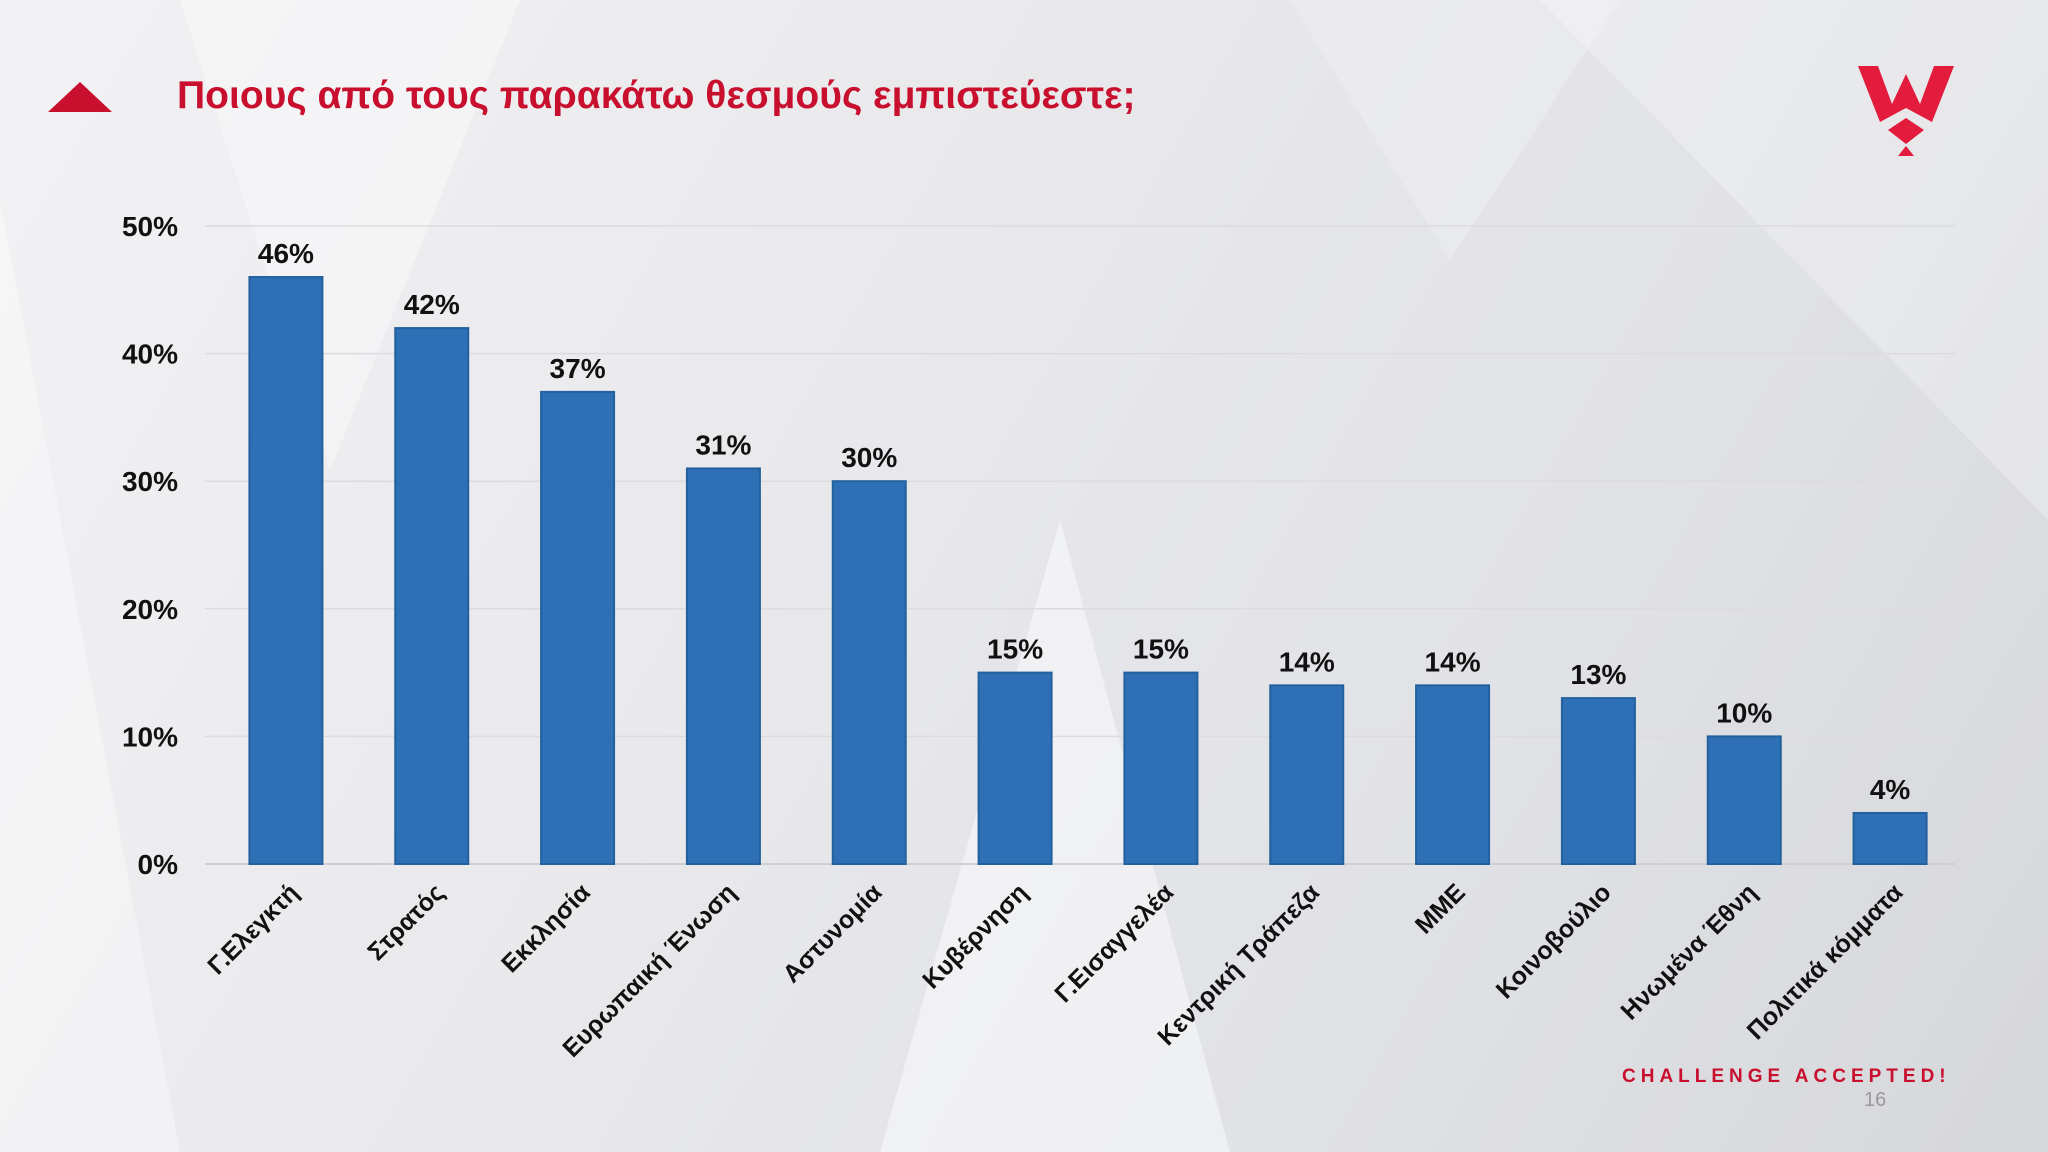 The width and height of the screenshot is (2048, 1152). What do you see at coordinates (1238, 964) in the screenshot?
I see `category-label: Κεντρική Τράπεζα` at bounding box center [1238, 964].